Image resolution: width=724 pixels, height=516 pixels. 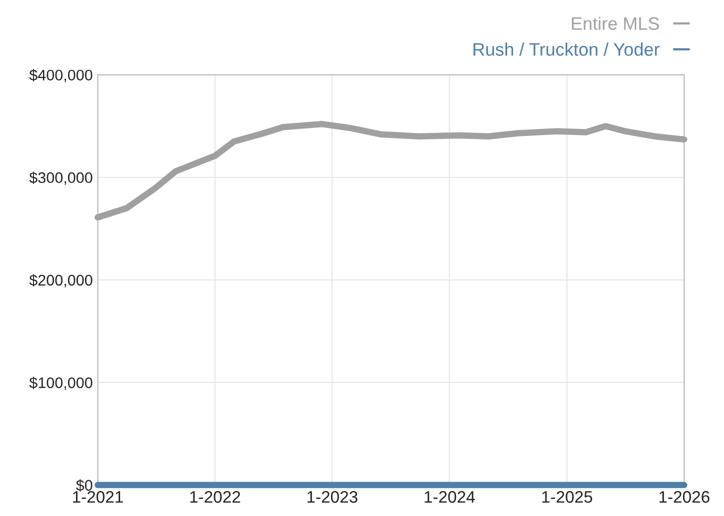 What do you see at coordinates (60, 178) in the screenshot?
I see `y-tick-label: $300,000` at bounding box center [60, 178].